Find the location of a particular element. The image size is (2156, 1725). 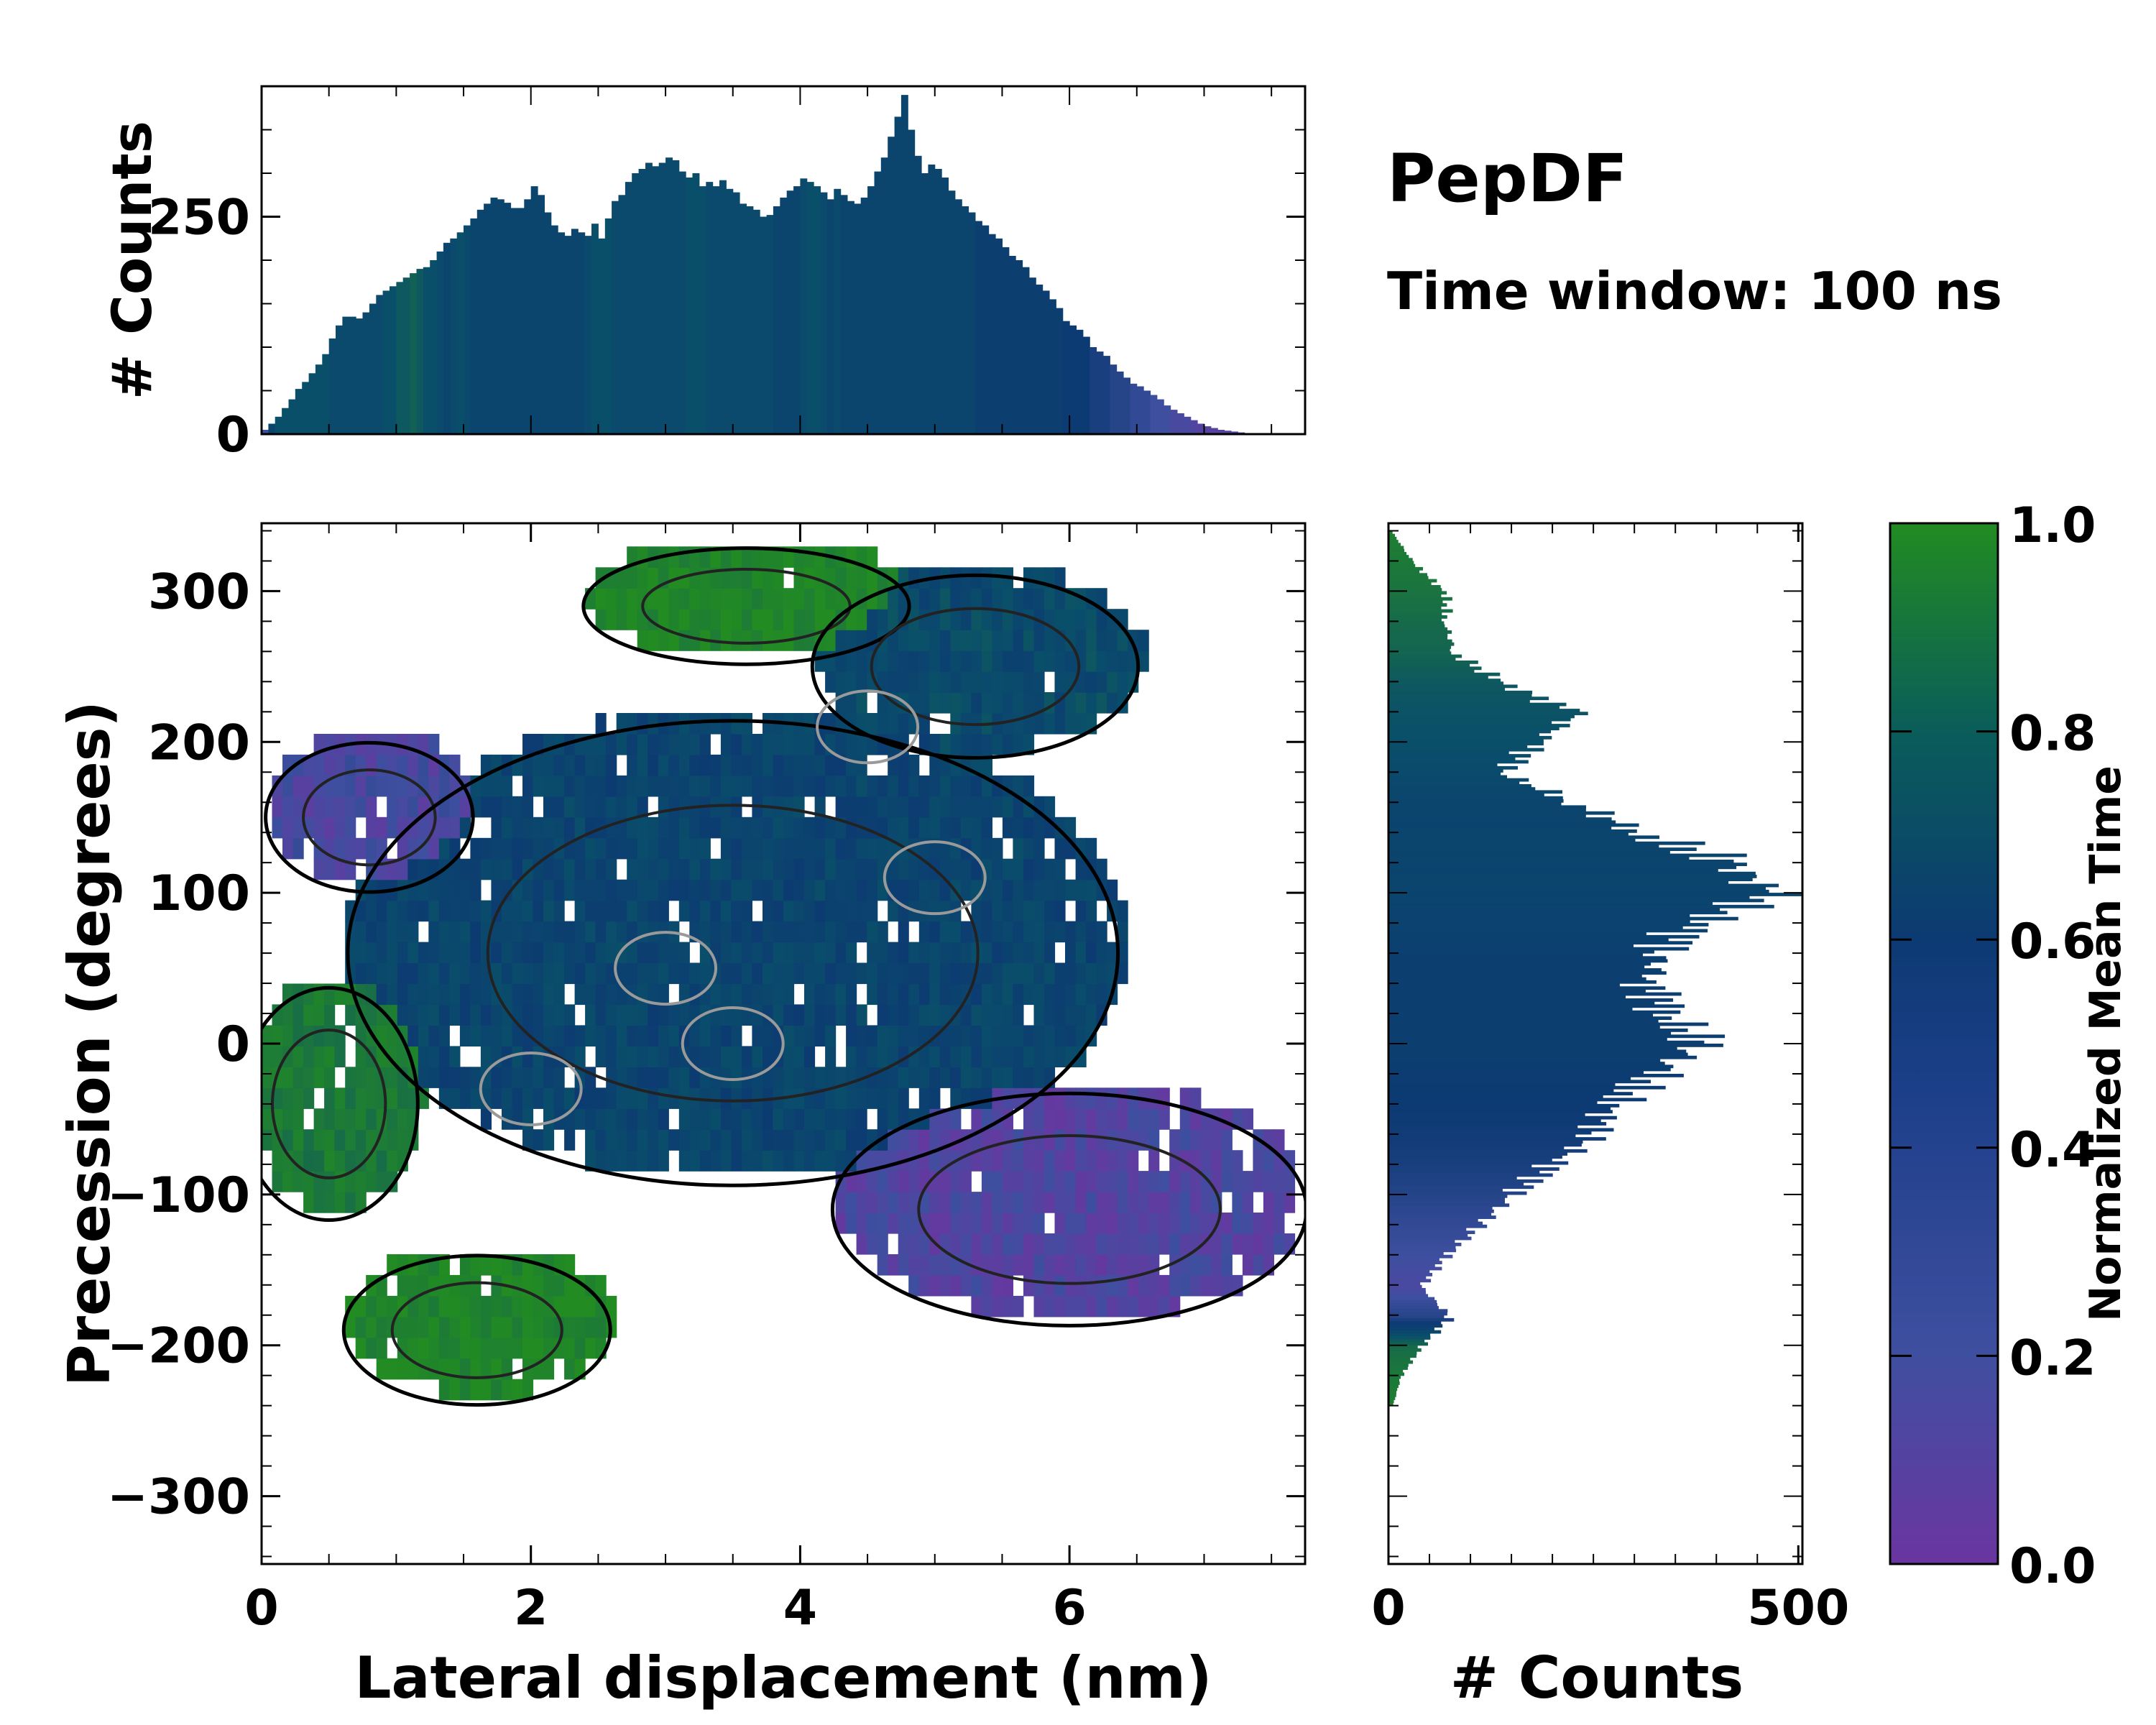

figure-title: PepDF is located at coordinates (1507, 178).